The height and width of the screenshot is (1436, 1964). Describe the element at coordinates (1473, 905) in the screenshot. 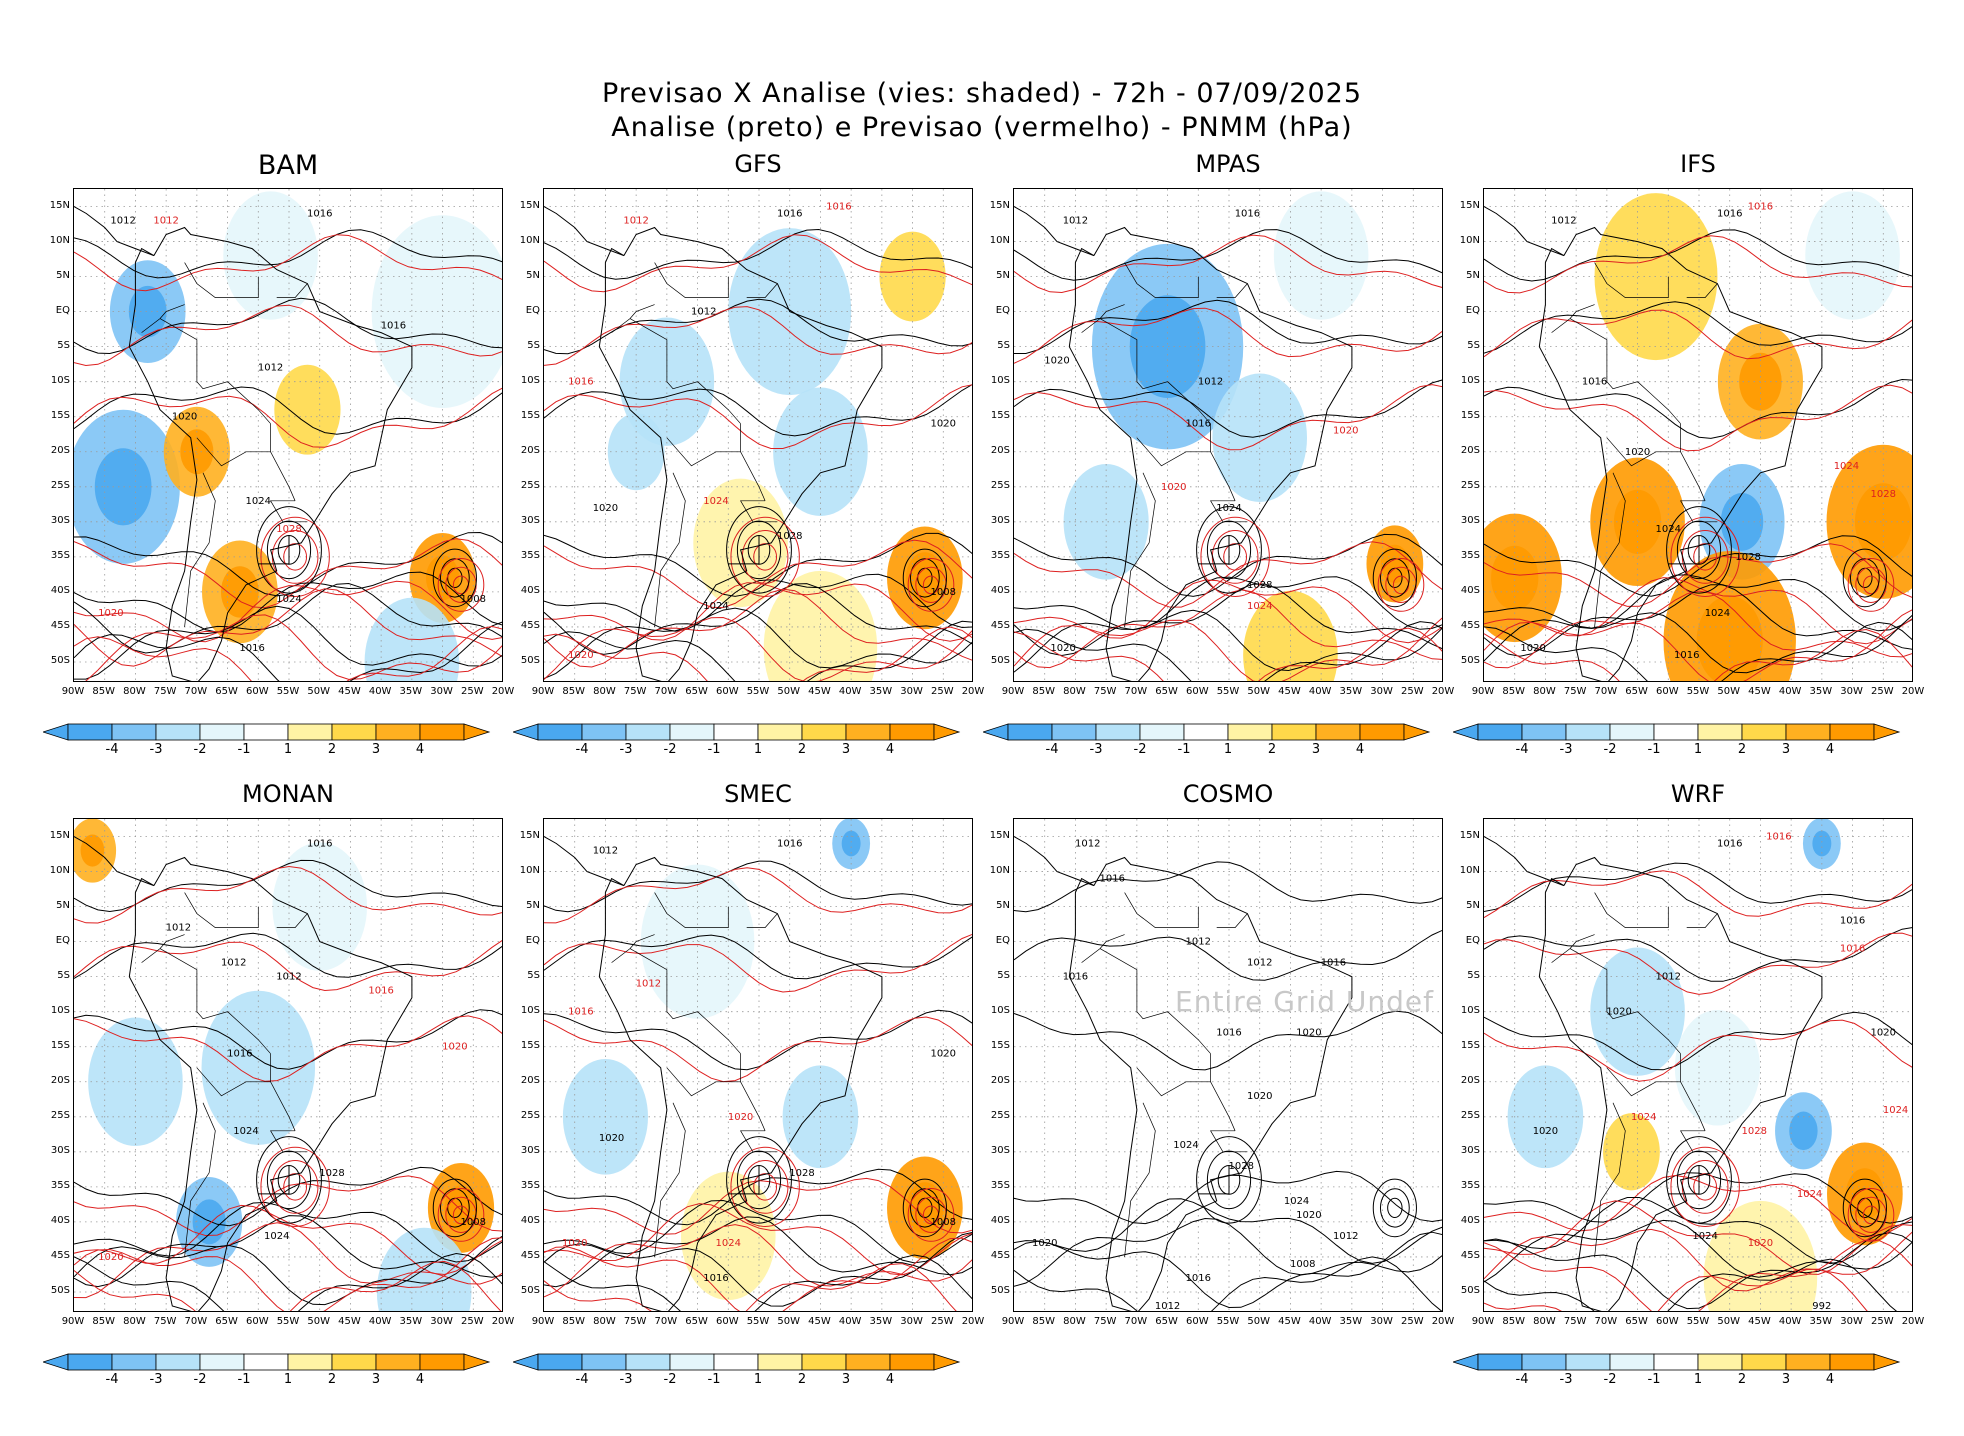

I see `lat-tick-label: 5N` at that location.